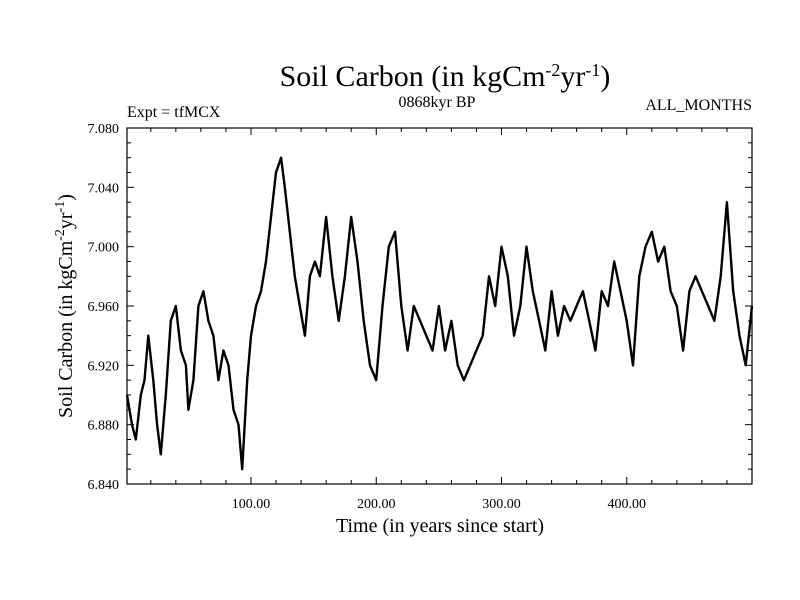 Image resolution: width=800 pixels, height=600 pixels. Describe the element at coordinates (251, 504) in the screenshot. I see `x-tick-label: 100.00` at that location.